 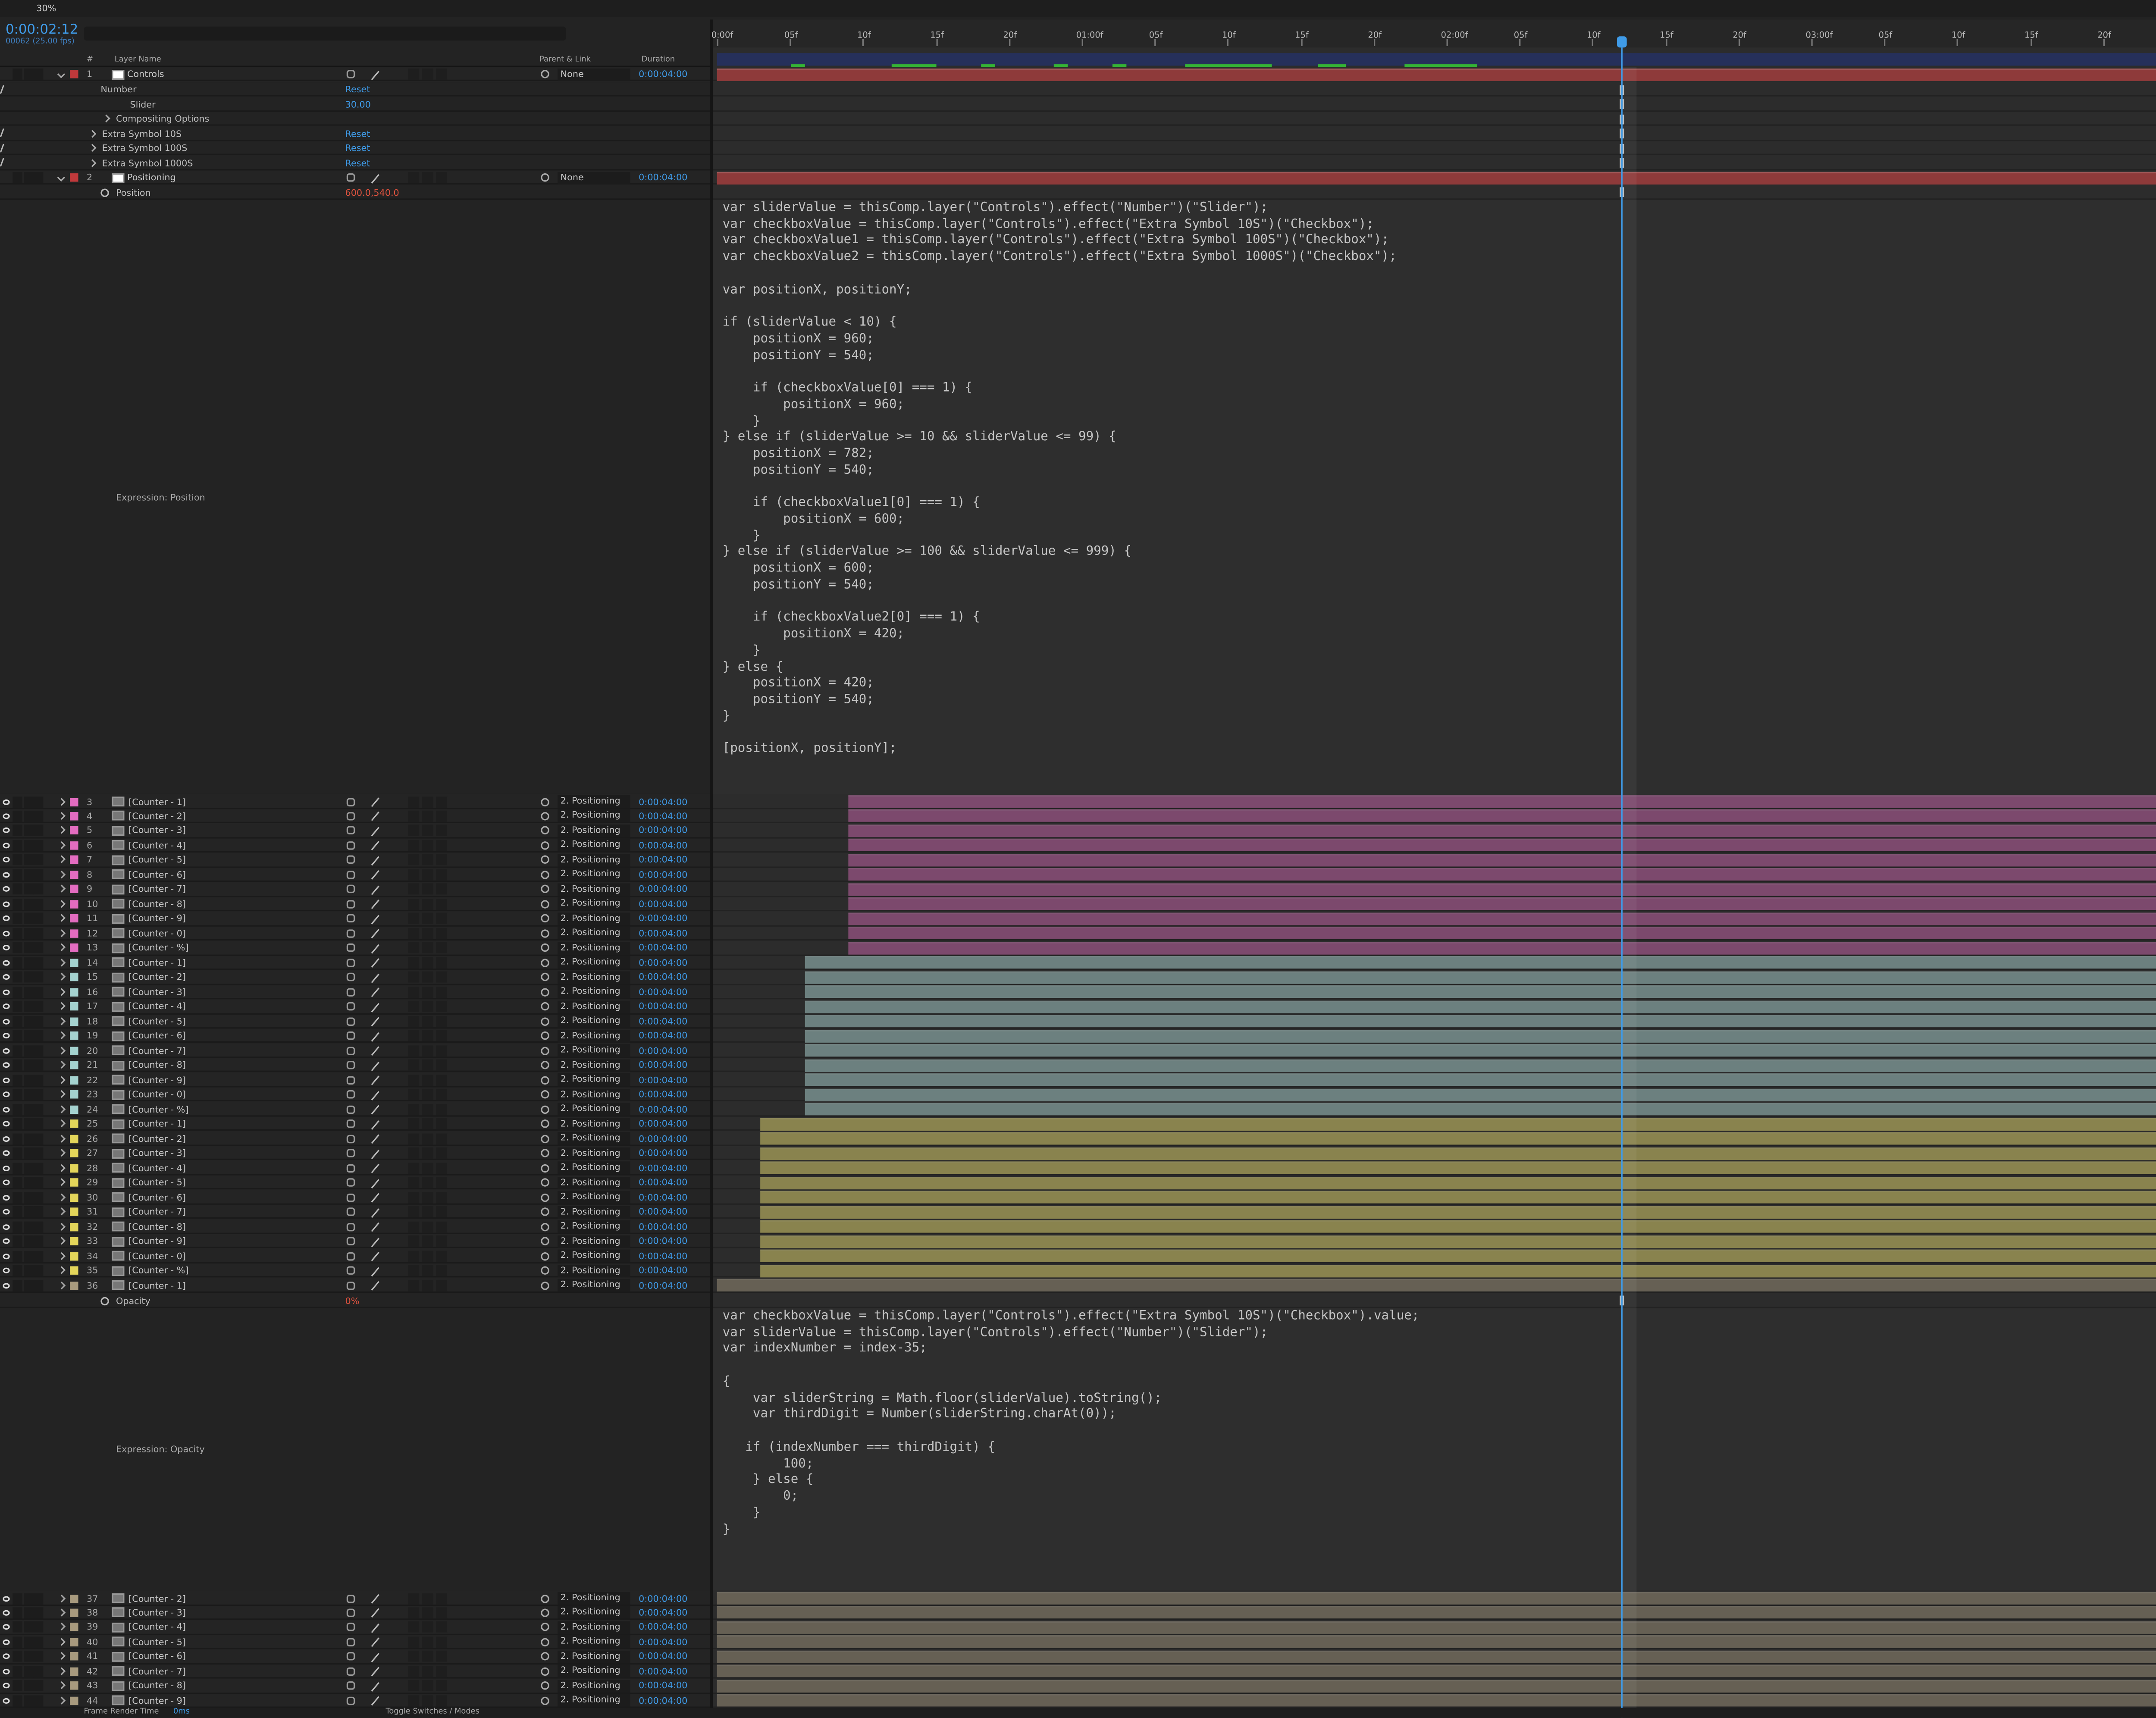 What do you see at coordinates (143, 104) in the screenshot?
I see `property-name: Slider` at bounding box center [143, 104].